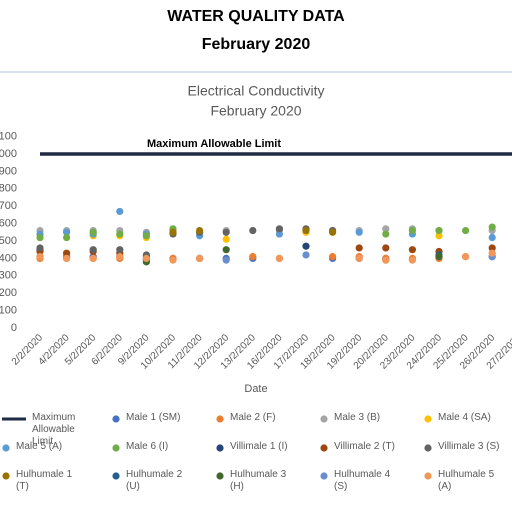 The height and width of the screenshot is (512, 512). What do you see at coordinates (8, 311) in the screenshot?
I see `y-tick-label: 100` at bounding box center [8, 311].